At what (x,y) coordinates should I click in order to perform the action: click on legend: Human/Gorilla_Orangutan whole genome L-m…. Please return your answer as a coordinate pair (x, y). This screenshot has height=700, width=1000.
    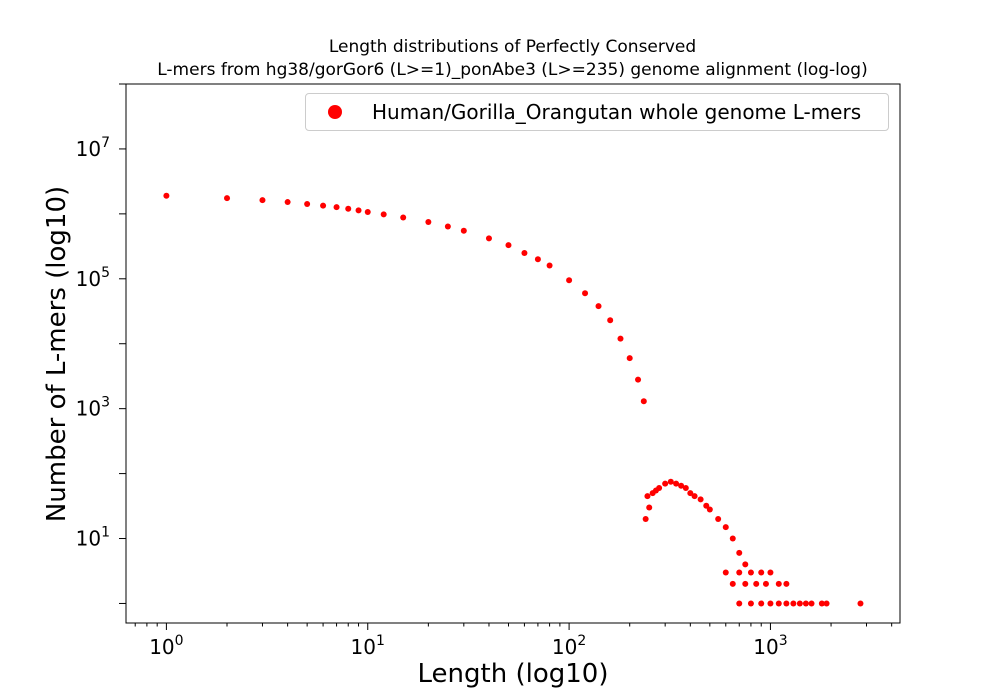
    Looking at the image, I should click on (597, 112).